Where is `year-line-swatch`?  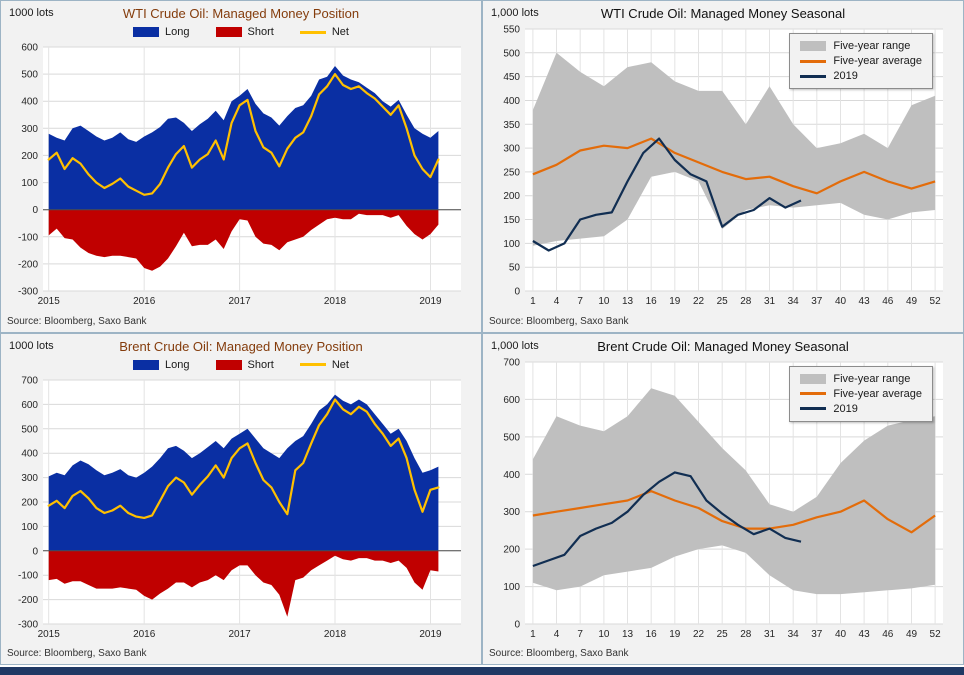
year-line-swatch is located at coordinates (813, 408).